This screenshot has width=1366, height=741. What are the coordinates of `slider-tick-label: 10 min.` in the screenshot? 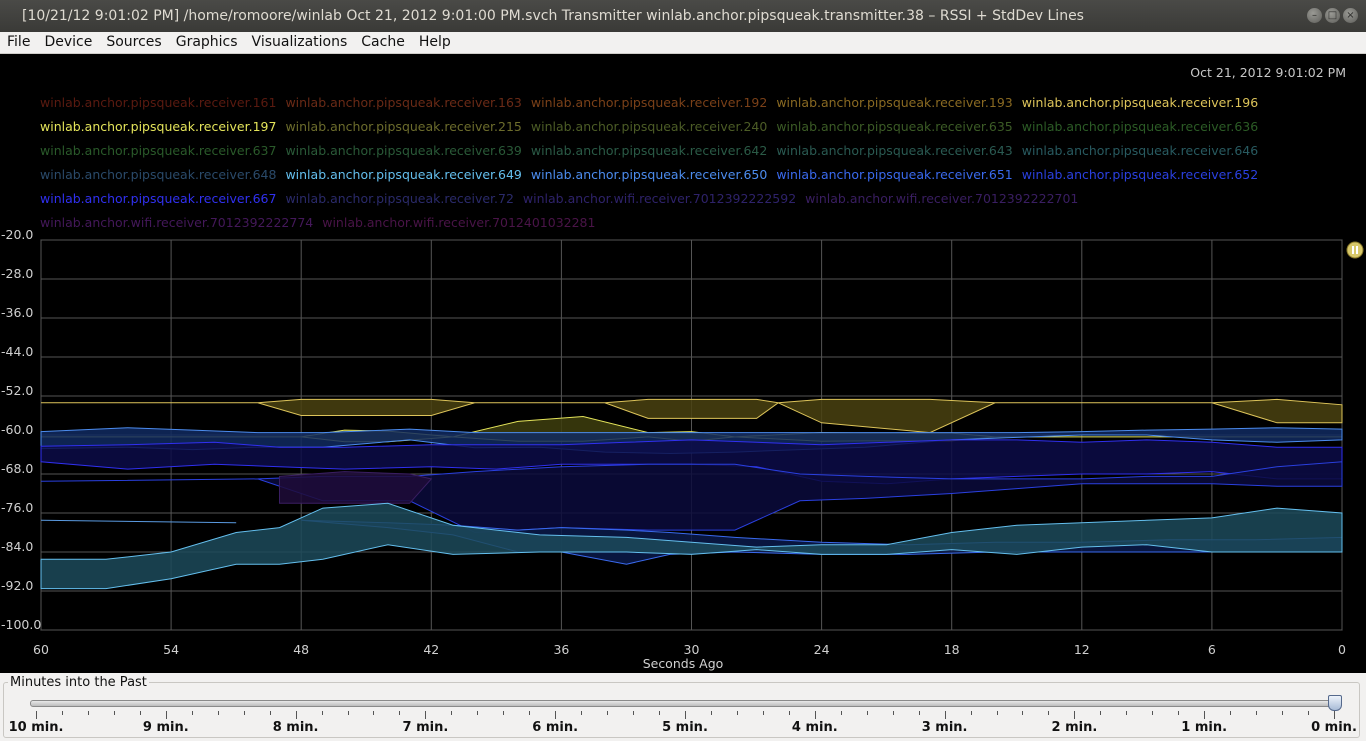 It's located at (36, 727).